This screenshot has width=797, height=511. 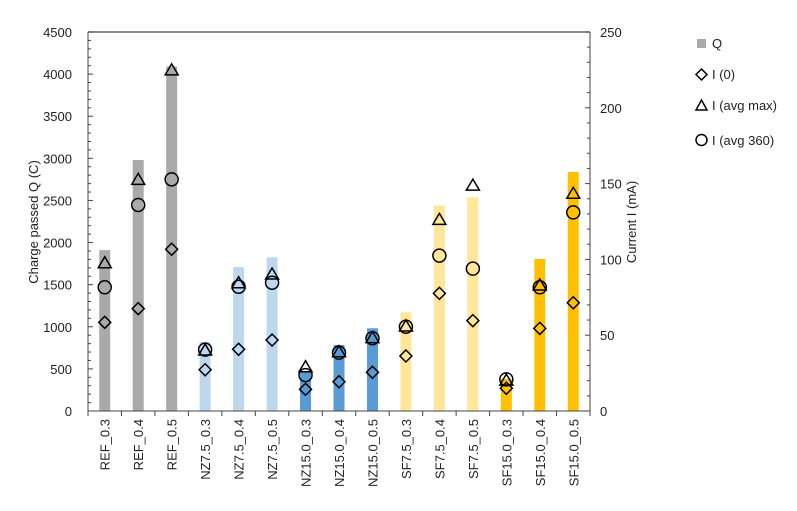 I want to click on marker-circle-REF_0.5, so click(x=171, y=179).